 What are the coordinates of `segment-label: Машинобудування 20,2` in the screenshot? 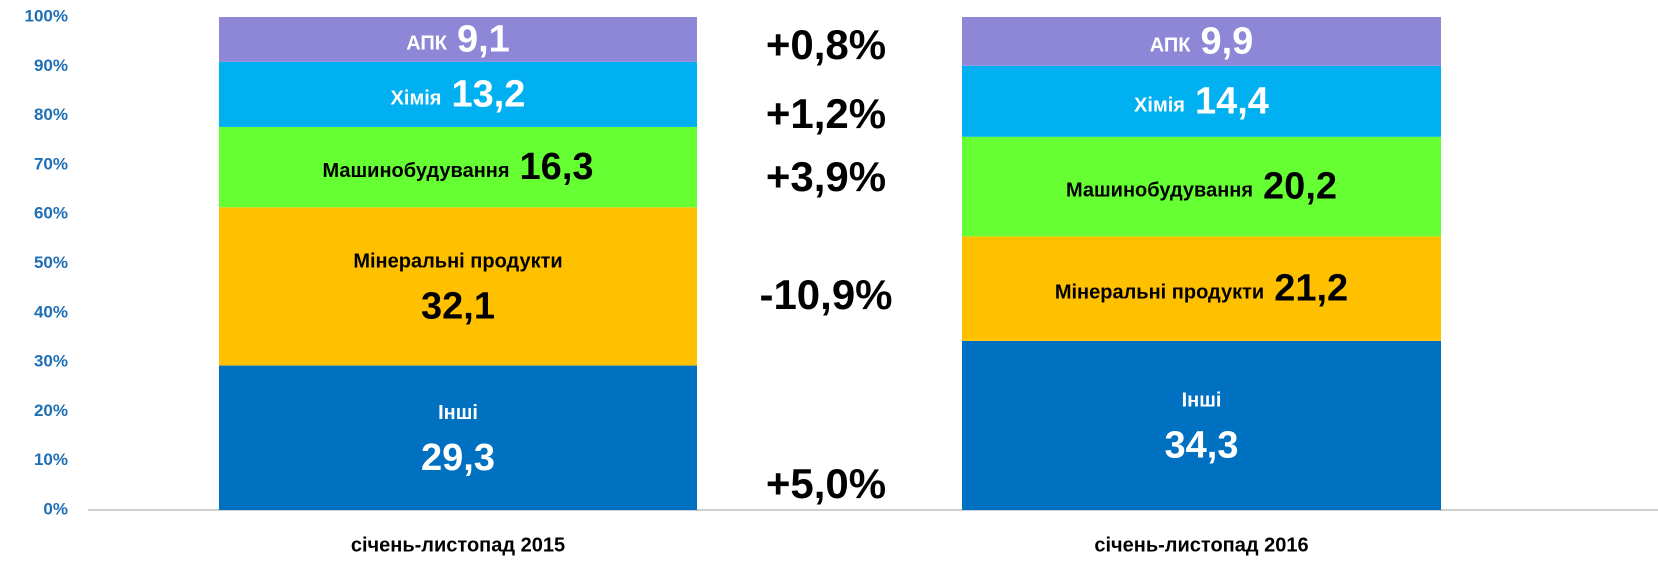 It's located at (1201, 187).